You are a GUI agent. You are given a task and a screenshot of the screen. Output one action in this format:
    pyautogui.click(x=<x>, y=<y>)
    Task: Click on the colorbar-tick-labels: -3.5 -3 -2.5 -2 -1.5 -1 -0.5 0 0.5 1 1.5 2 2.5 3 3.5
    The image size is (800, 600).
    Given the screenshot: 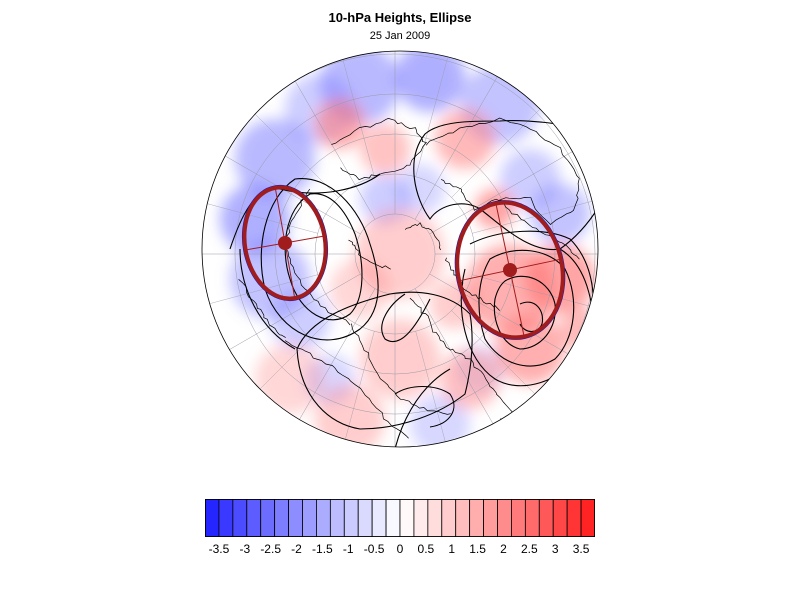 What is the action you would take?
    pyautogui.click(x=400, y=552)
    